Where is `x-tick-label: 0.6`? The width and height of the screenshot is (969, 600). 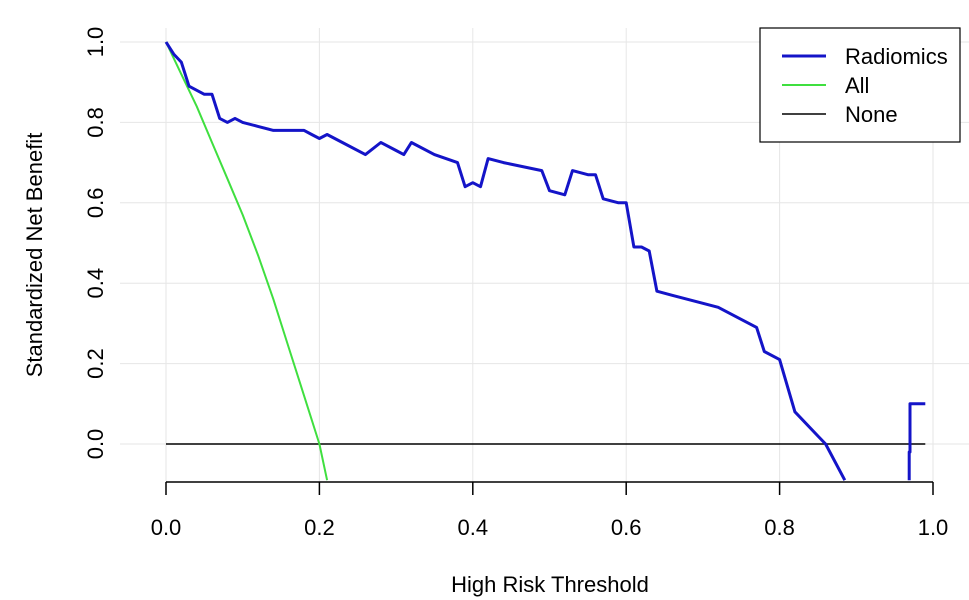
x-tick-label: 0.6 is located at coordinates (626, 527).